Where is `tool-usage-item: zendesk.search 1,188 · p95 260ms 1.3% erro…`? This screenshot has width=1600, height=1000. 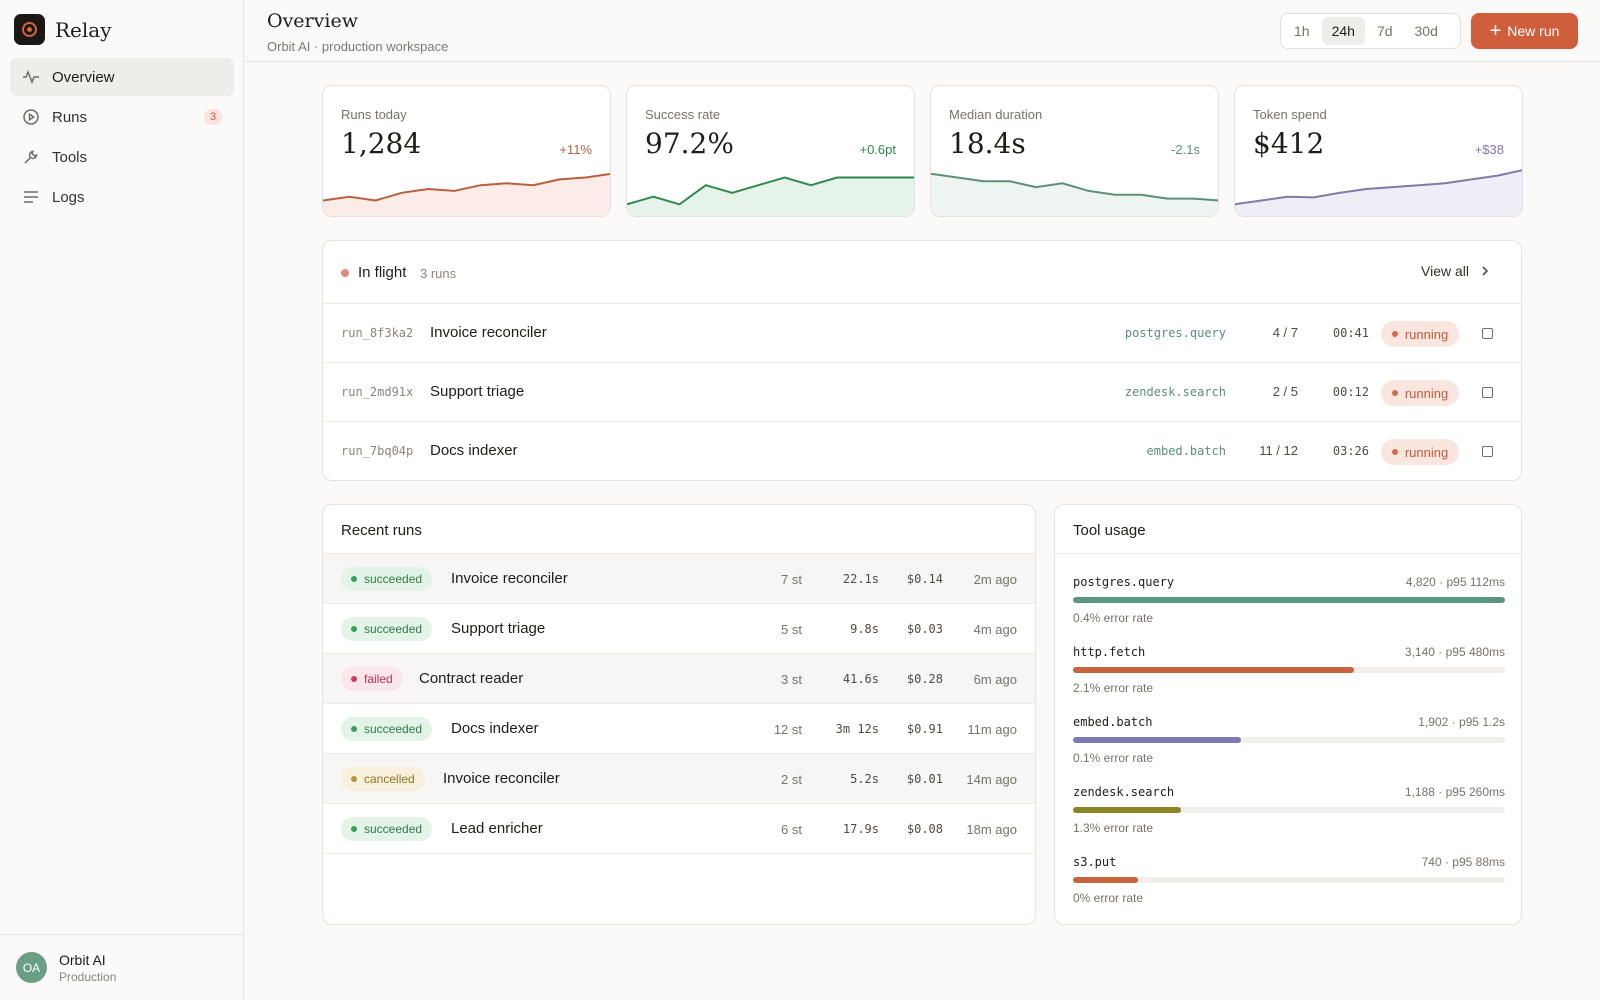 tool-usage-item: zendesk.search 1,188 · p95 260ms 1.3% erro… is located at coordinates (1289, 815).